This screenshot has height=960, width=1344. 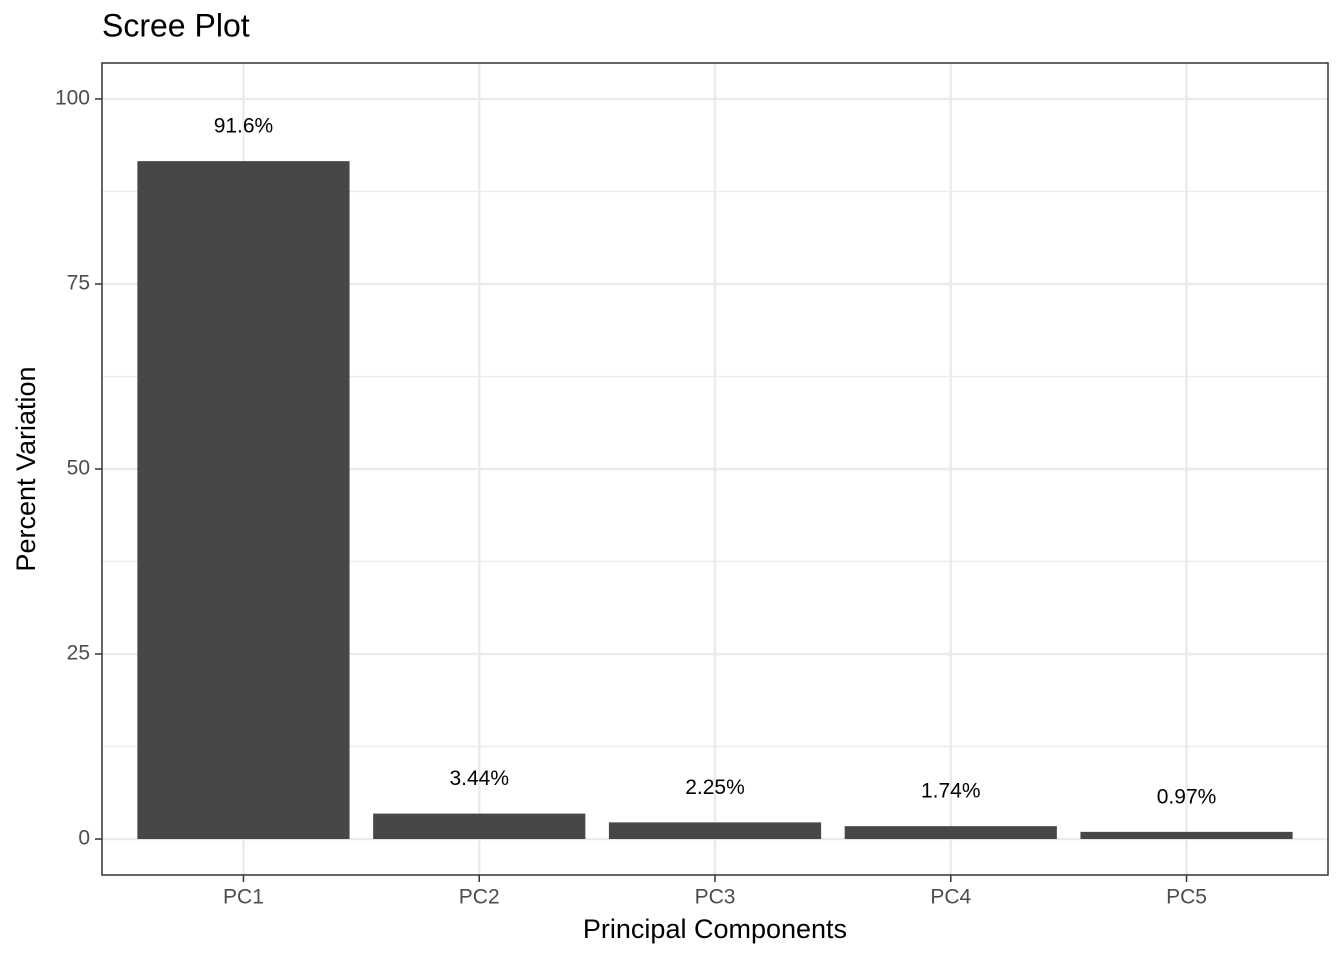 What do you see at coordinates (78, 468) in the screenshot?
I see `y-tick-label: 50` at bounding box center [78, 468].